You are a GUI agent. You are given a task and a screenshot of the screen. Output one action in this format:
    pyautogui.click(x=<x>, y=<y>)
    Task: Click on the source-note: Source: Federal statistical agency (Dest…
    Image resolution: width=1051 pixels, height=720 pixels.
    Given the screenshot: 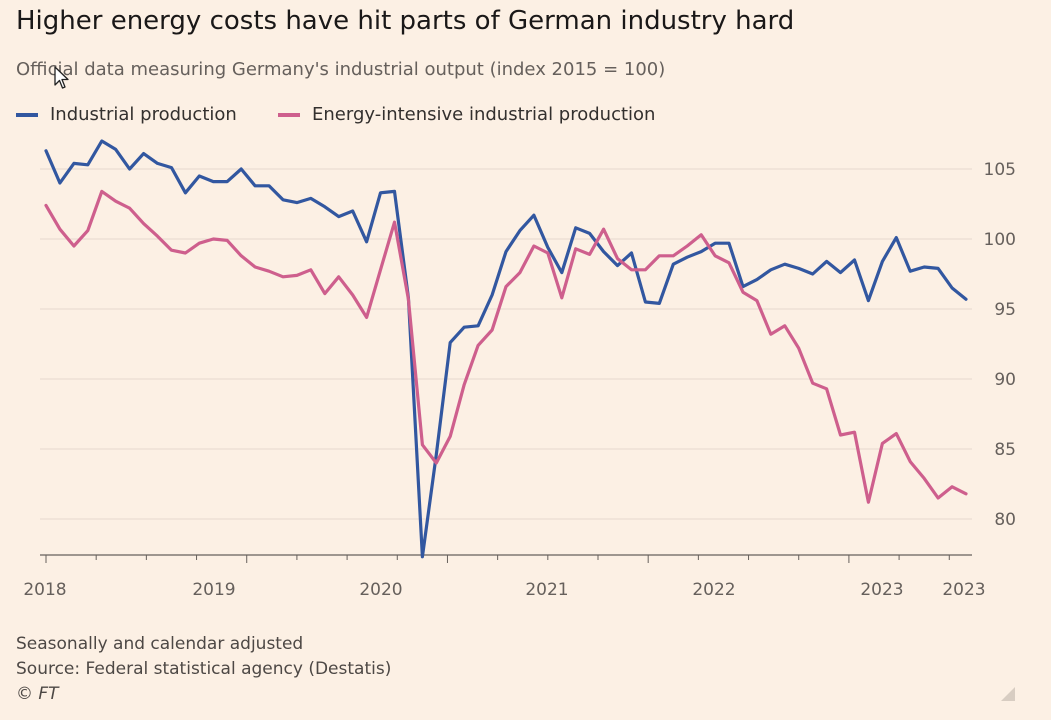 What is the action you would take?
    pyautogui.click(x=204, y=669)
    